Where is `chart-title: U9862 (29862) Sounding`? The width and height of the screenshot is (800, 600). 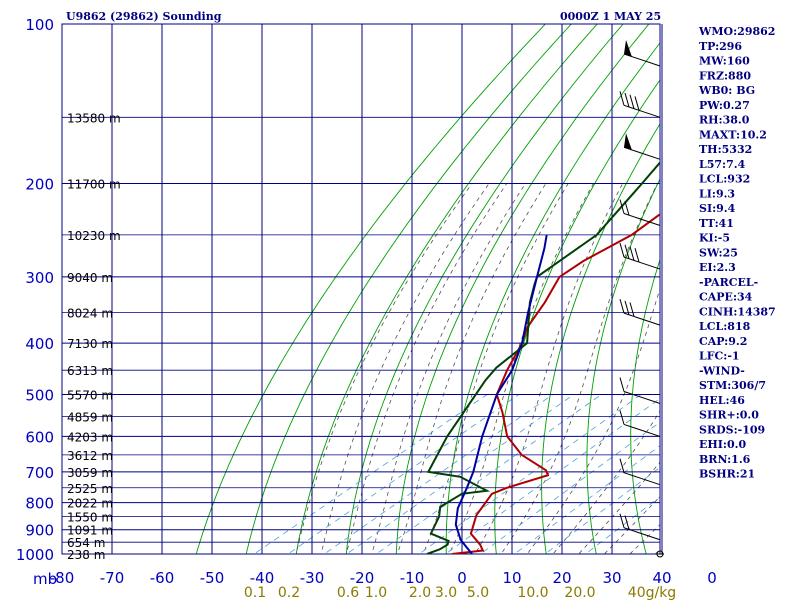
chart-title: U9862 (29862) Sounding is located at coordinates (144, 16).